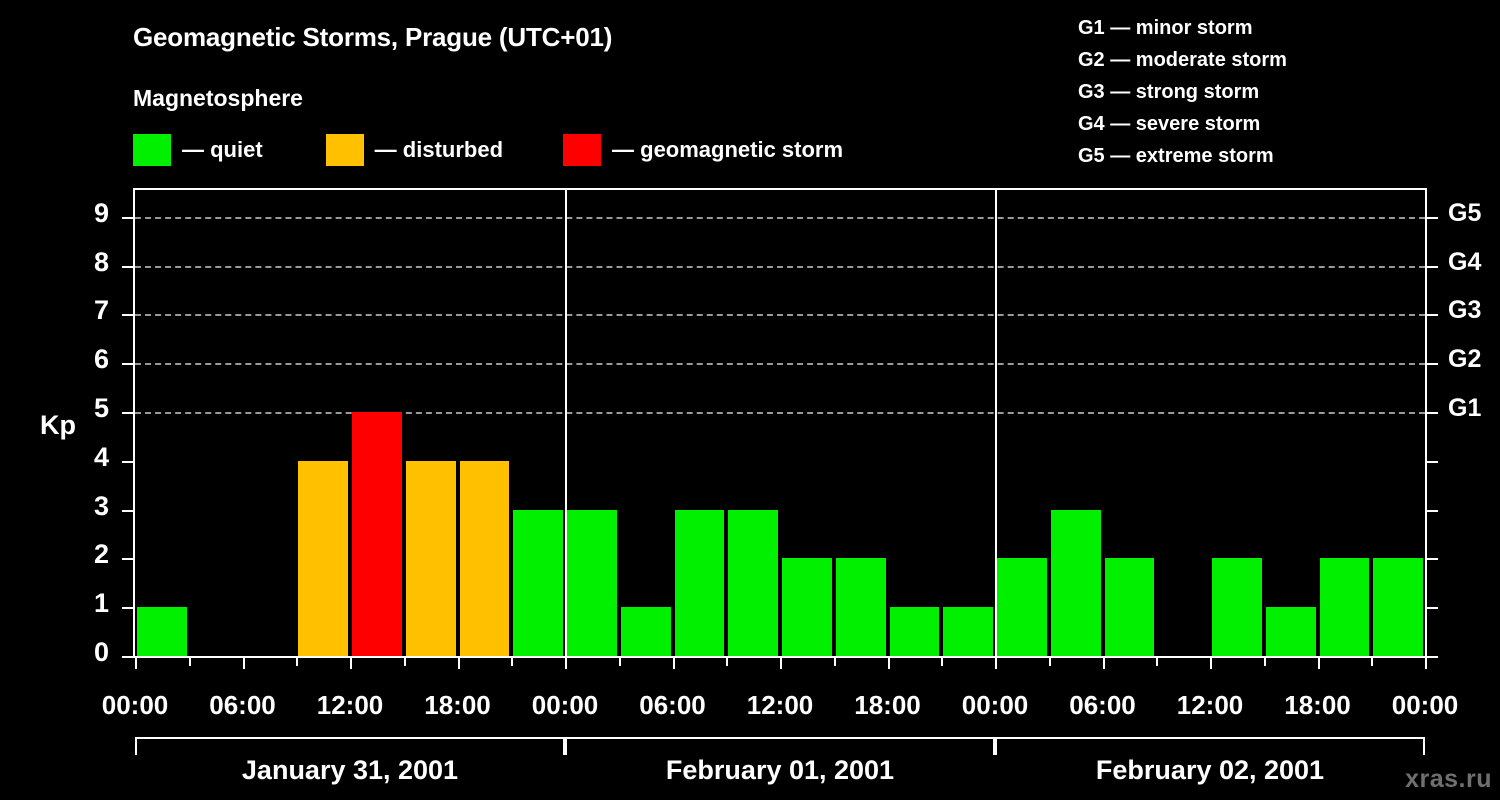  I want to click on watermark: xras.ru, so click(1448, 779).